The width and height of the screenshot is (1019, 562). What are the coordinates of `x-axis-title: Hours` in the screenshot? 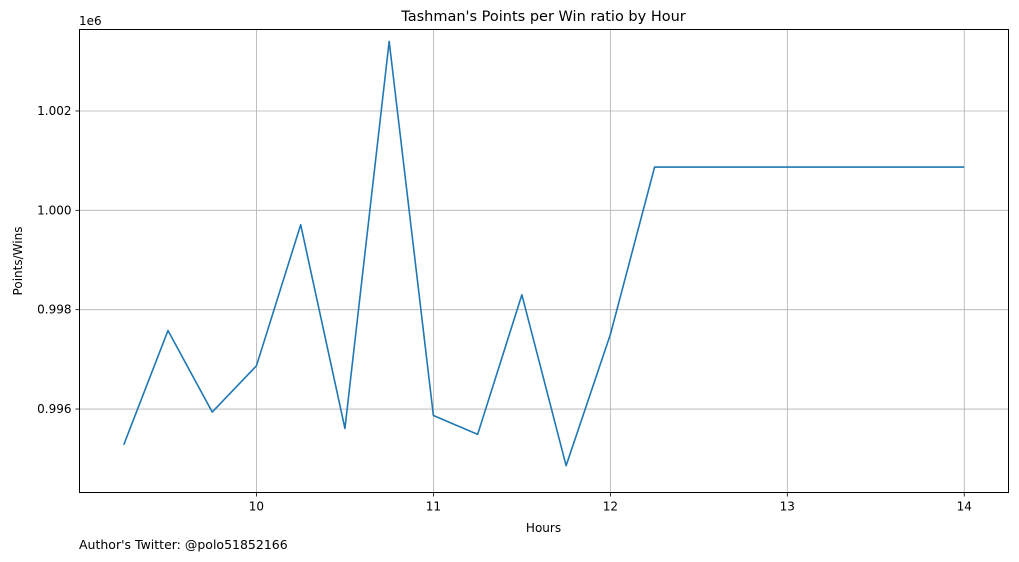 It's located at (543, 528).